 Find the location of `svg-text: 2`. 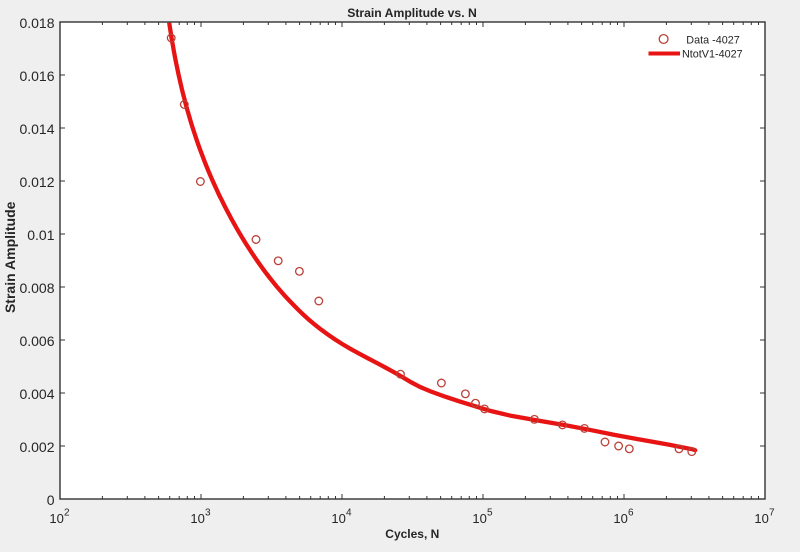

svg-text: 2 is located at coordinates (67, 513).